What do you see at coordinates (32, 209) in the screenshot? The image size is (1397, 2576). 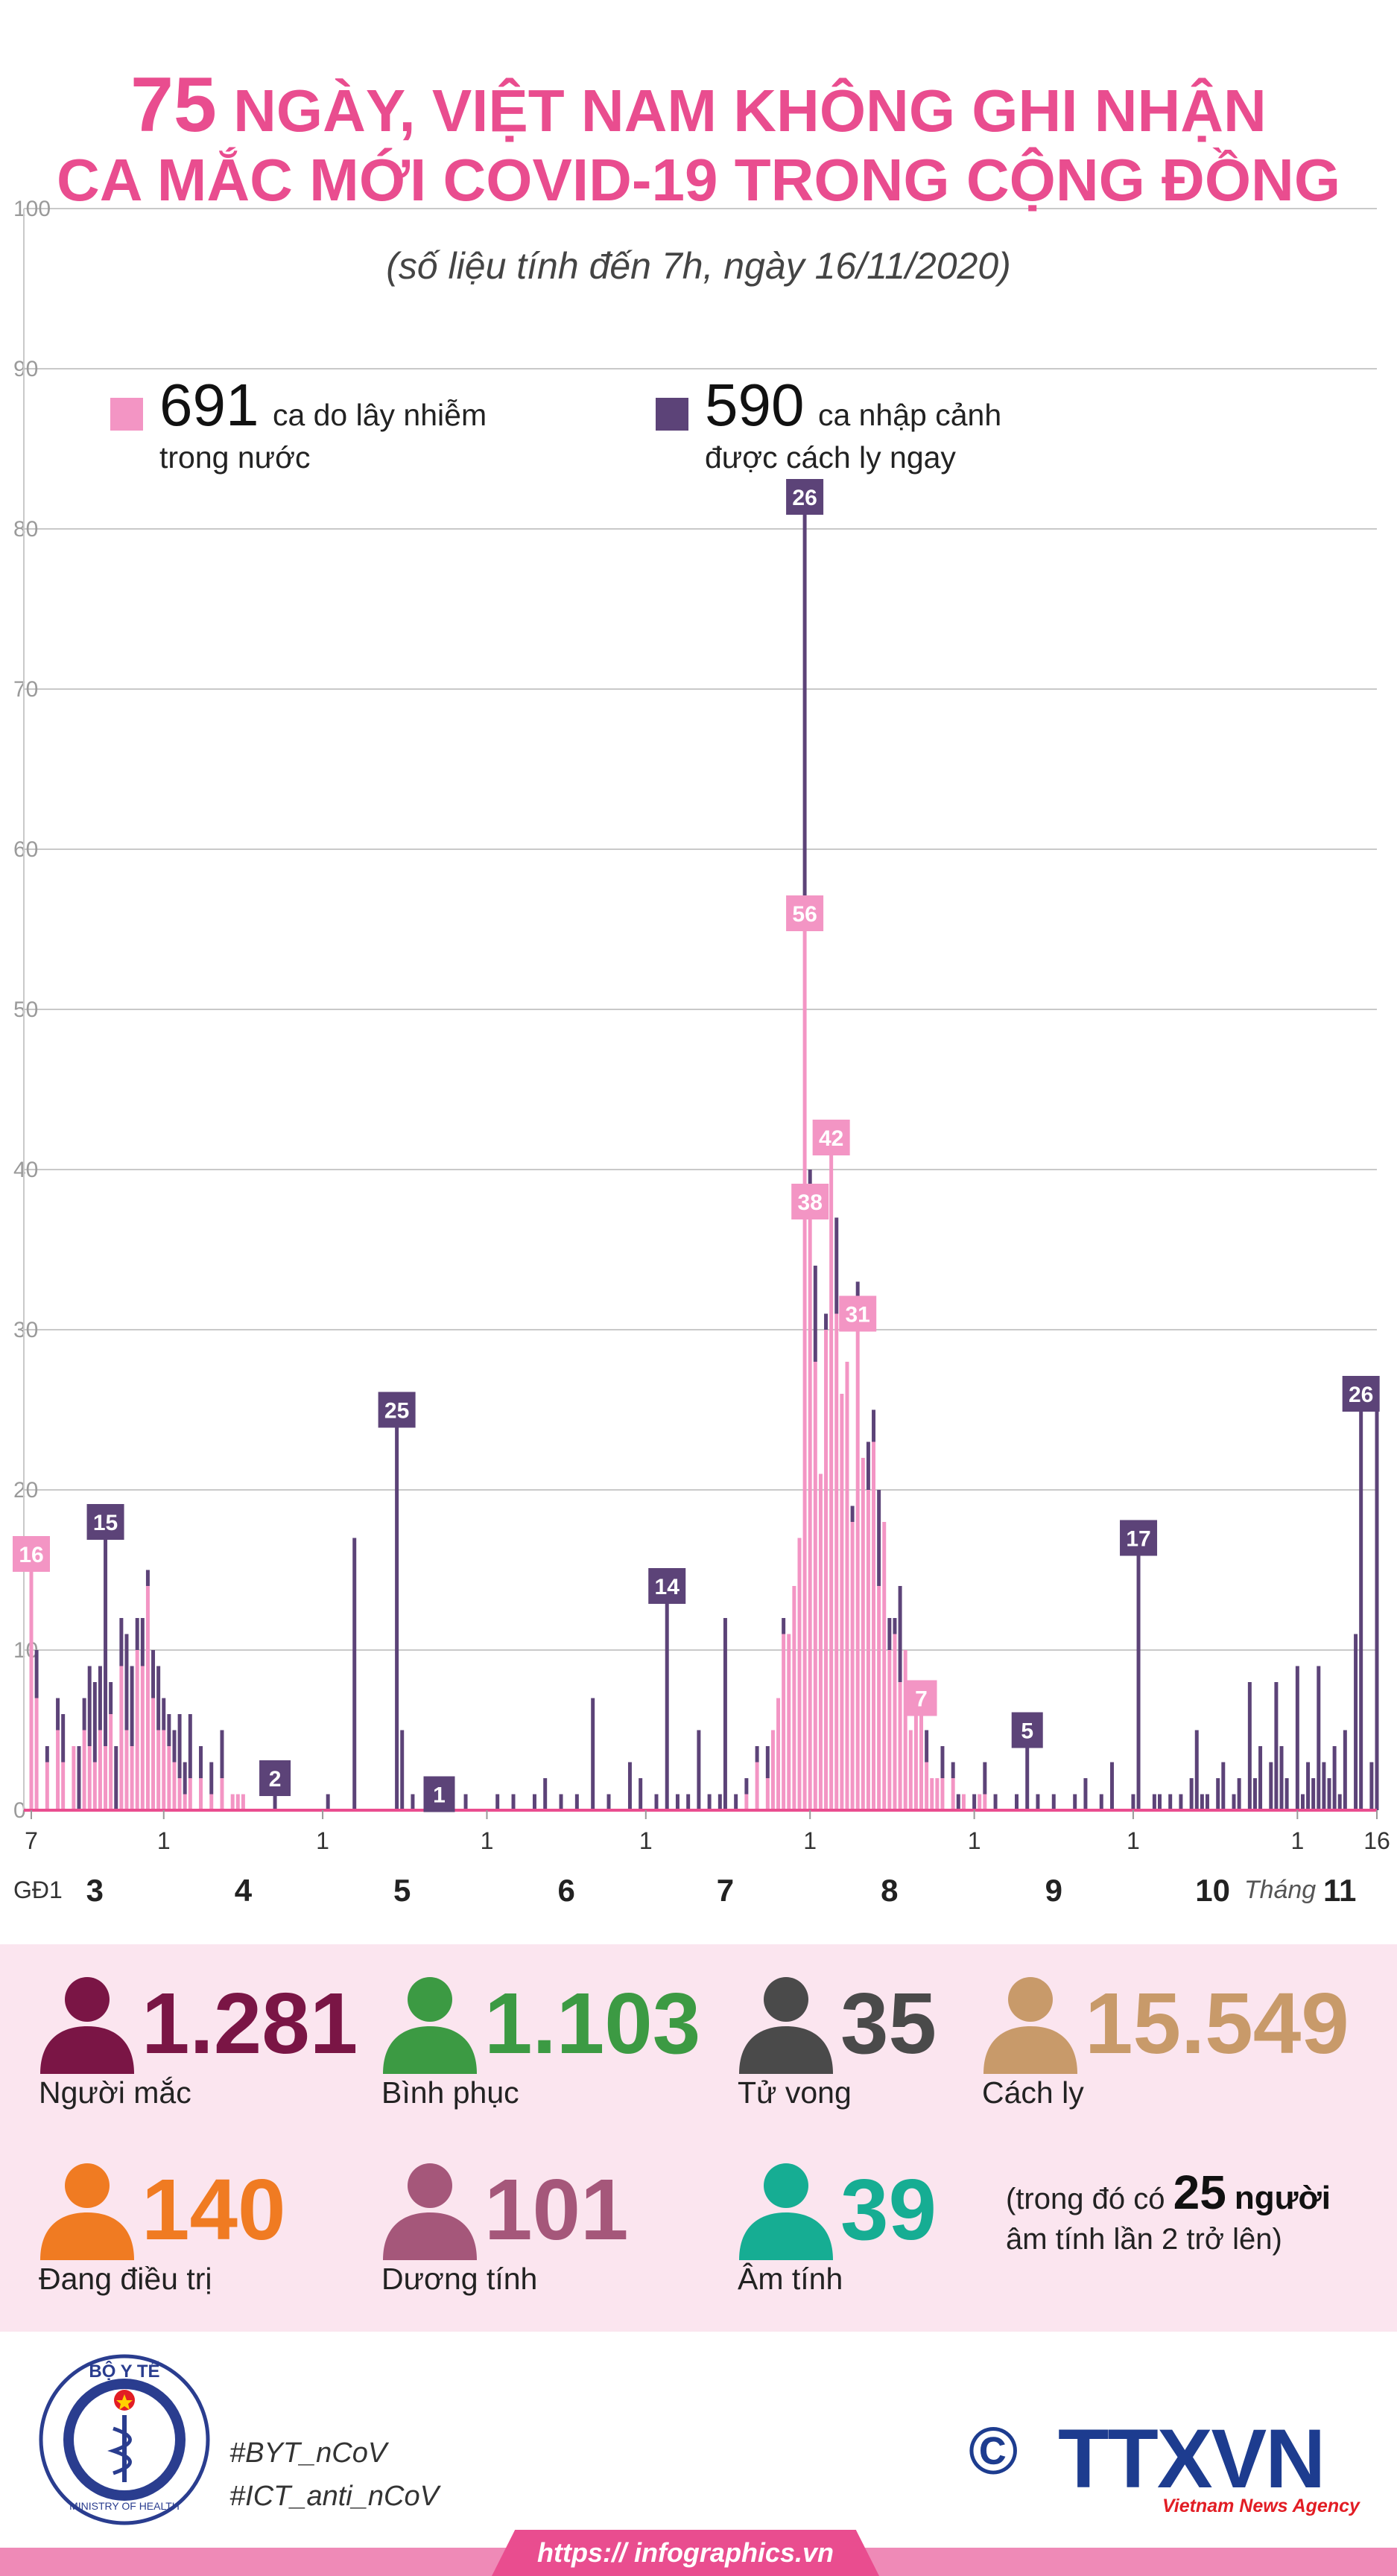 I see `y-tick-label: 100` at bounding box center [32, 209].